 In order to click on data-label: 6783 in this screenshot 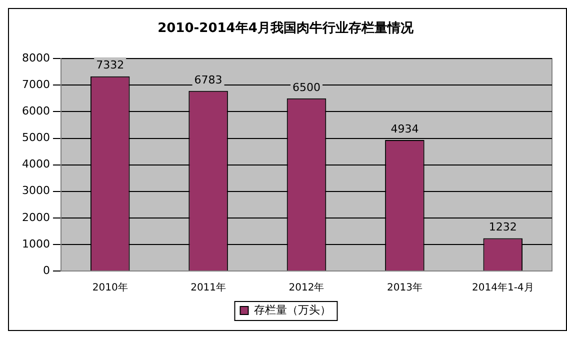, I will do `click(208, 79)`.